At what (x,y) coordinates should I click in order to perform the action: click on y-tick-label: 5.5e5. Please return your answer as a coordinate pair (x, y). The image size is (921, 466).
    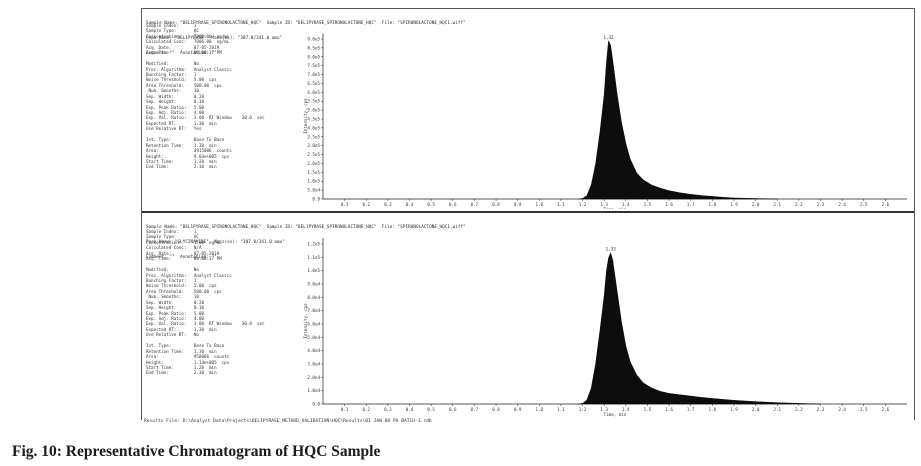
    Looking at the image, I should click on (313, 101).